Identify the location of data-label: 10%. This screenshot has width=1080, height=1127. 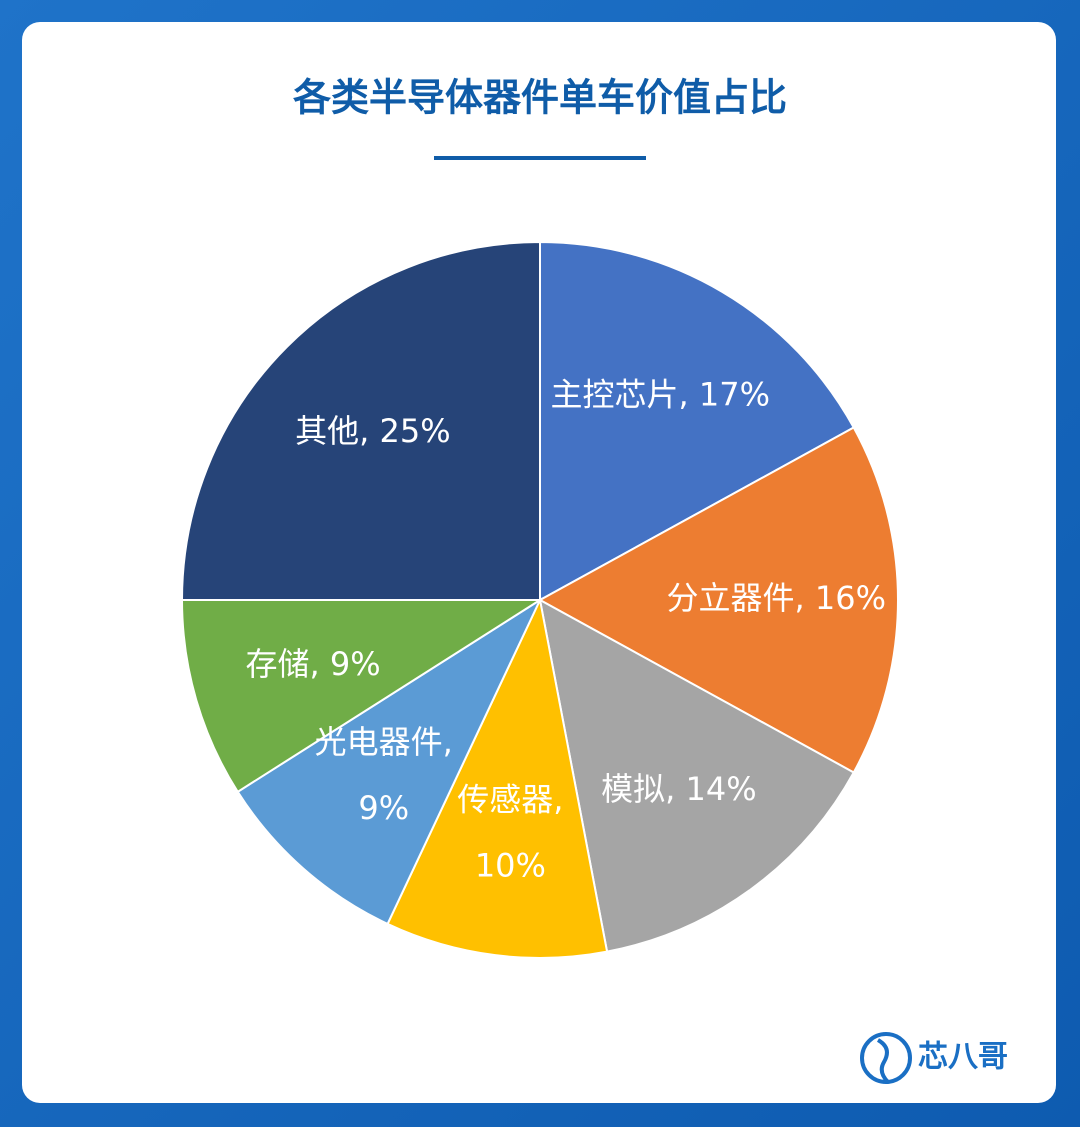
(510, 865).